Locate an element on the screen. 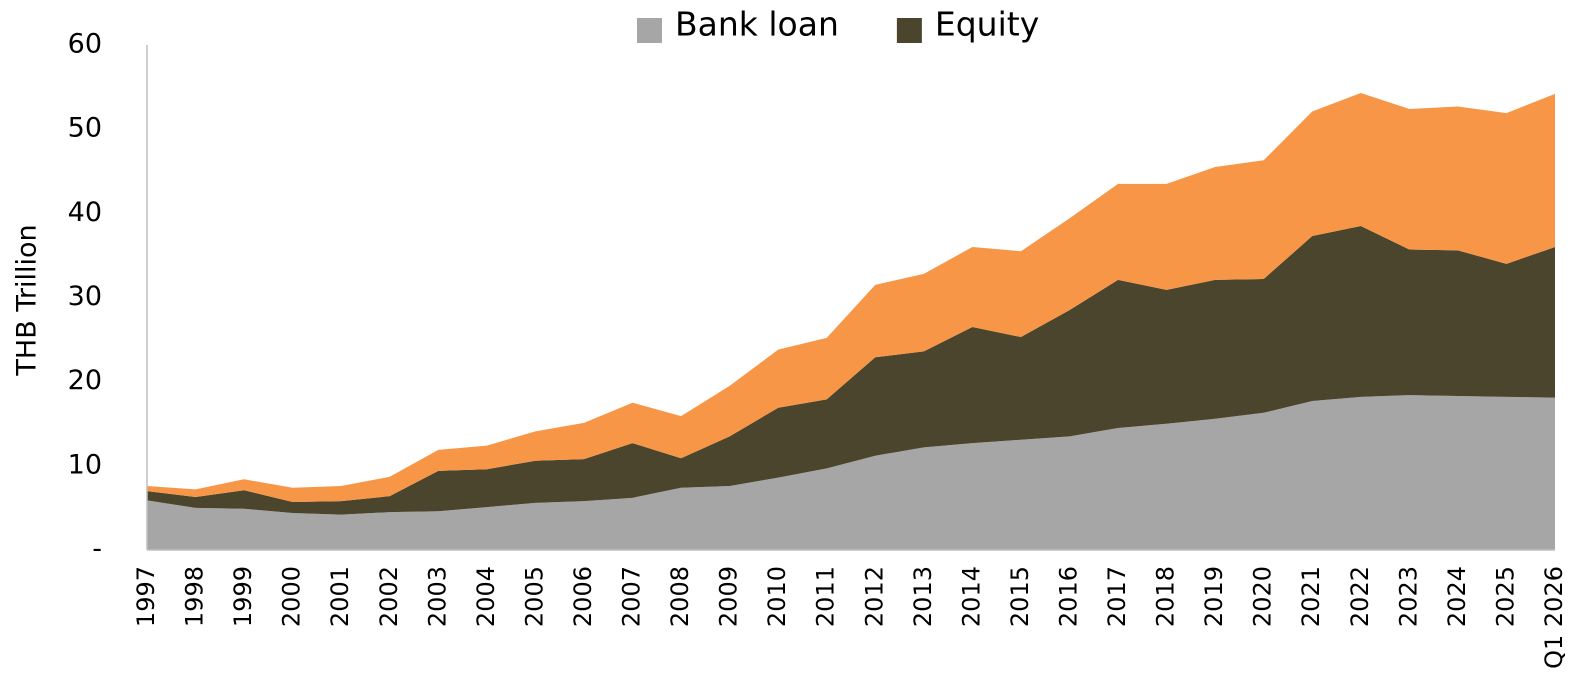 The height and width of the screenshot is (683, 1595). x-tick-label: 2005 is located at coordinates (534, 596).